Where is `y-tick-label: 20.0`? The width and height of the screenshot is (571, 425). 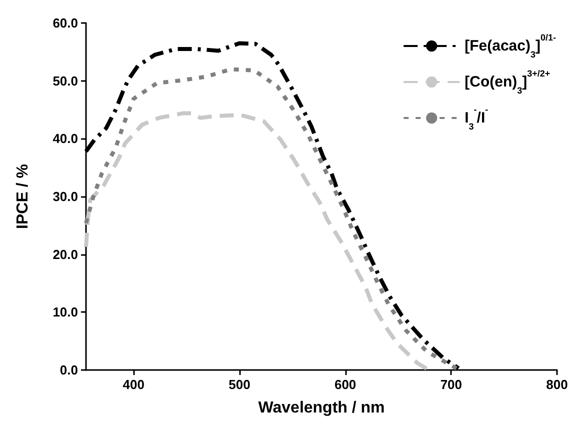 y-tick-label: 20.0 is located at coordinates (65, 254).